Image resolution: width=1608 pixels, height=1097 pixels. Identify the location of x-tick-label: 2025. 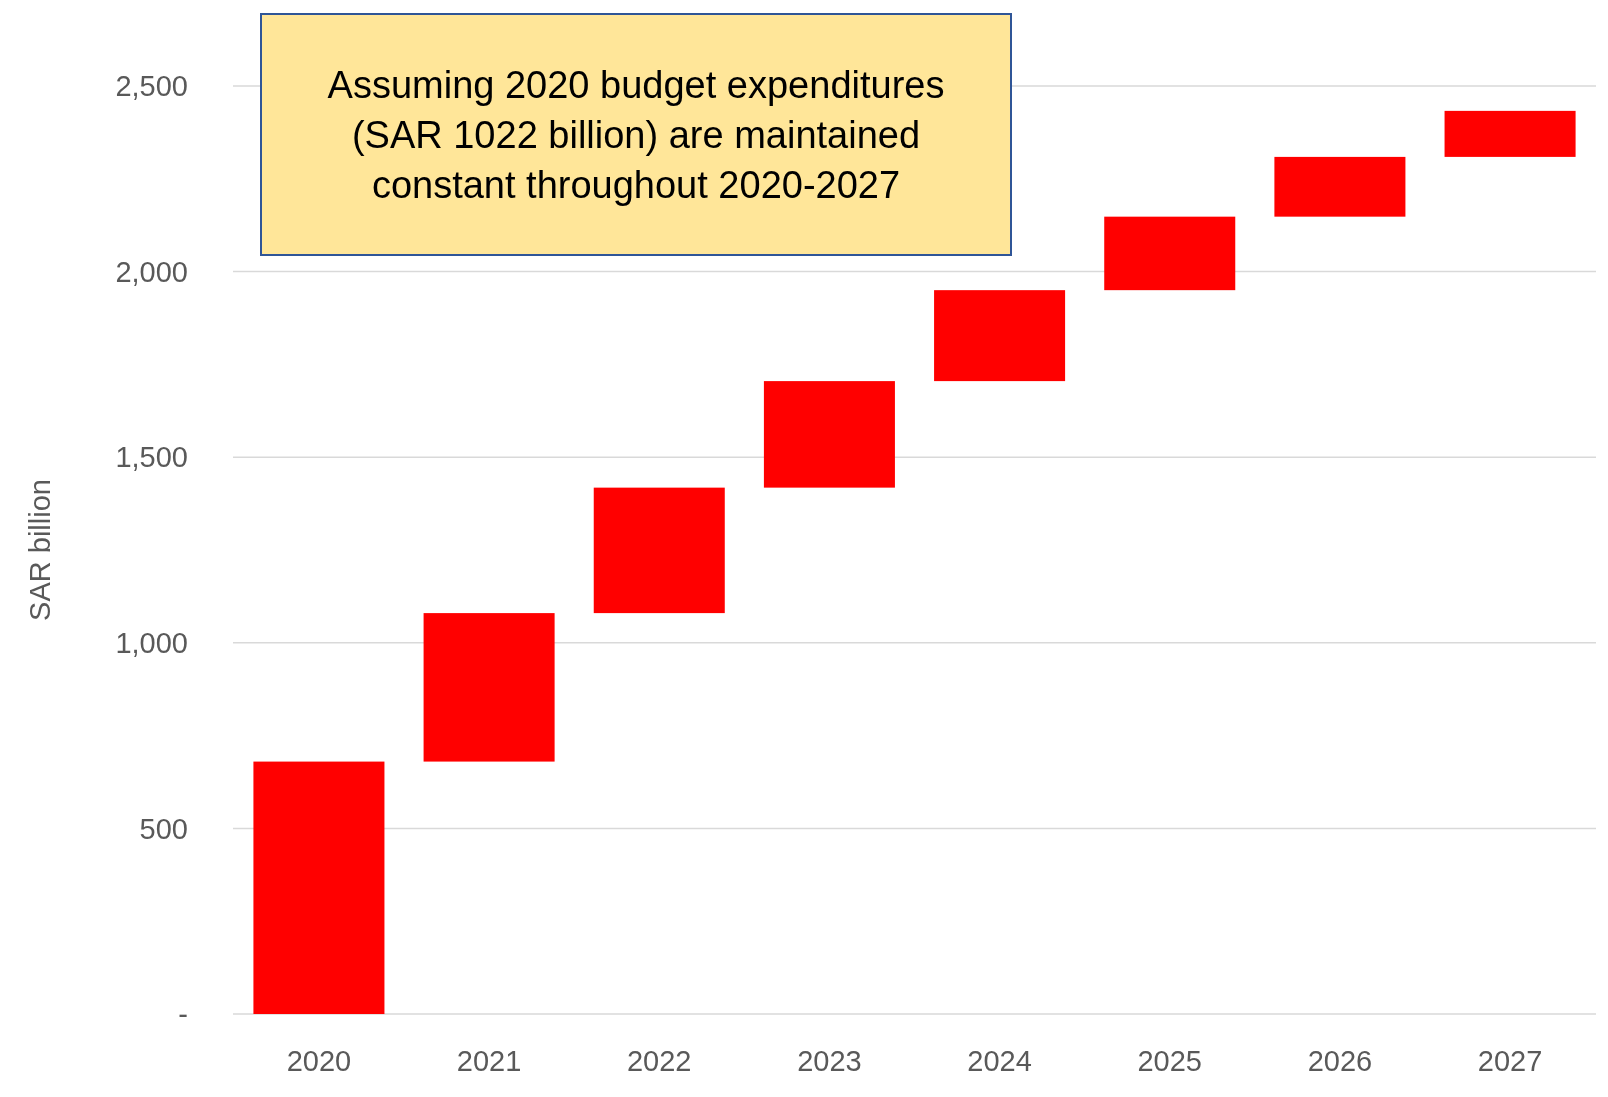
(1169, 1061).